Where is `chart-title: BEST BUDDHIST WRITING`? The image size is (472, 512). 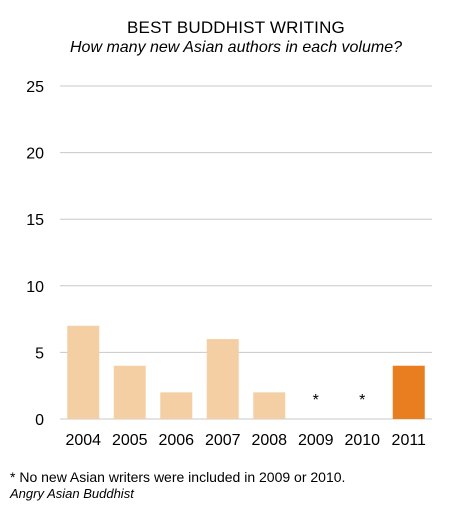
chart-title: BEST BUDDHIST WRITING is located at coordinates (236, 27).